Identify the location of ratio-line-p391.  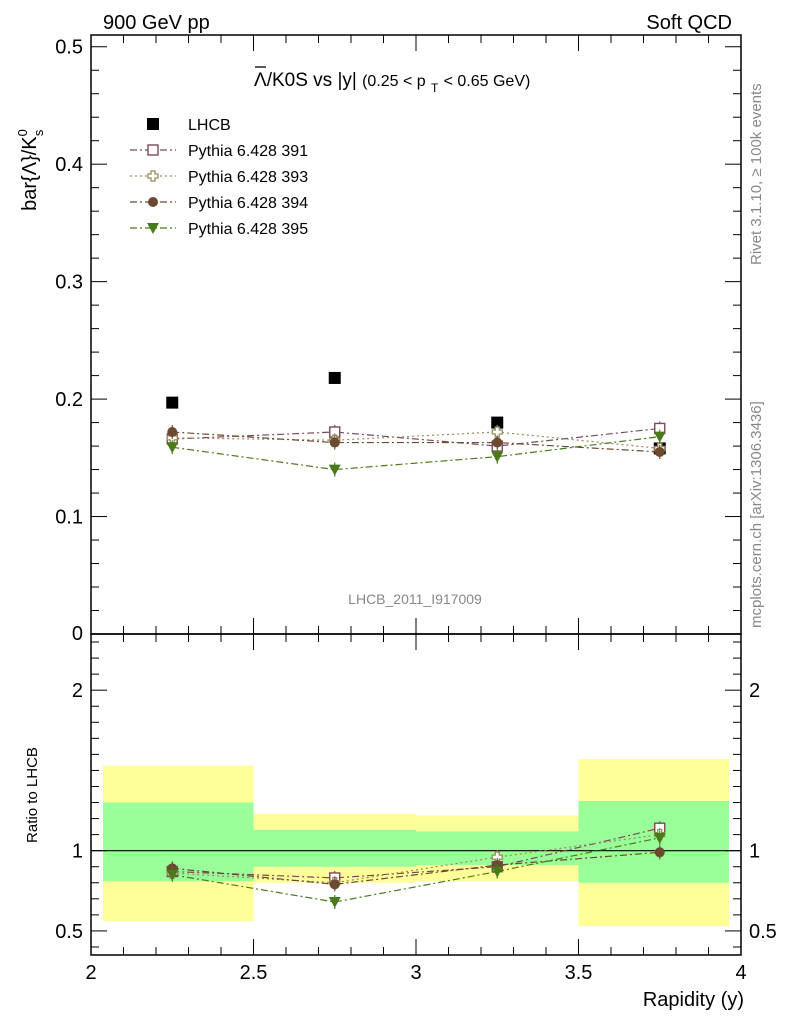
(416, 853).